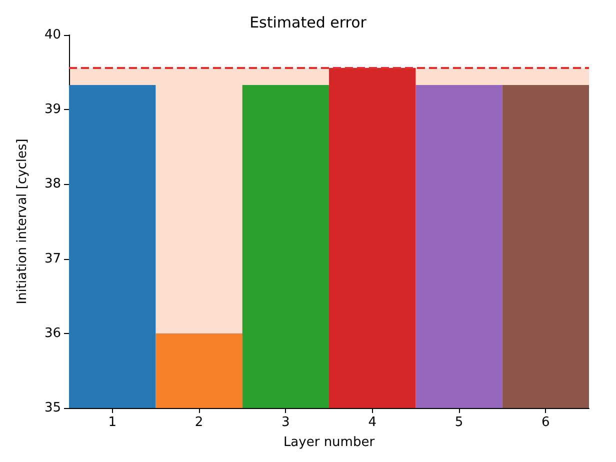  What do you see at coordinates (286, 422) in the screenshot?
I see `x-tick-label: 3` at bounding box center [286, 422].